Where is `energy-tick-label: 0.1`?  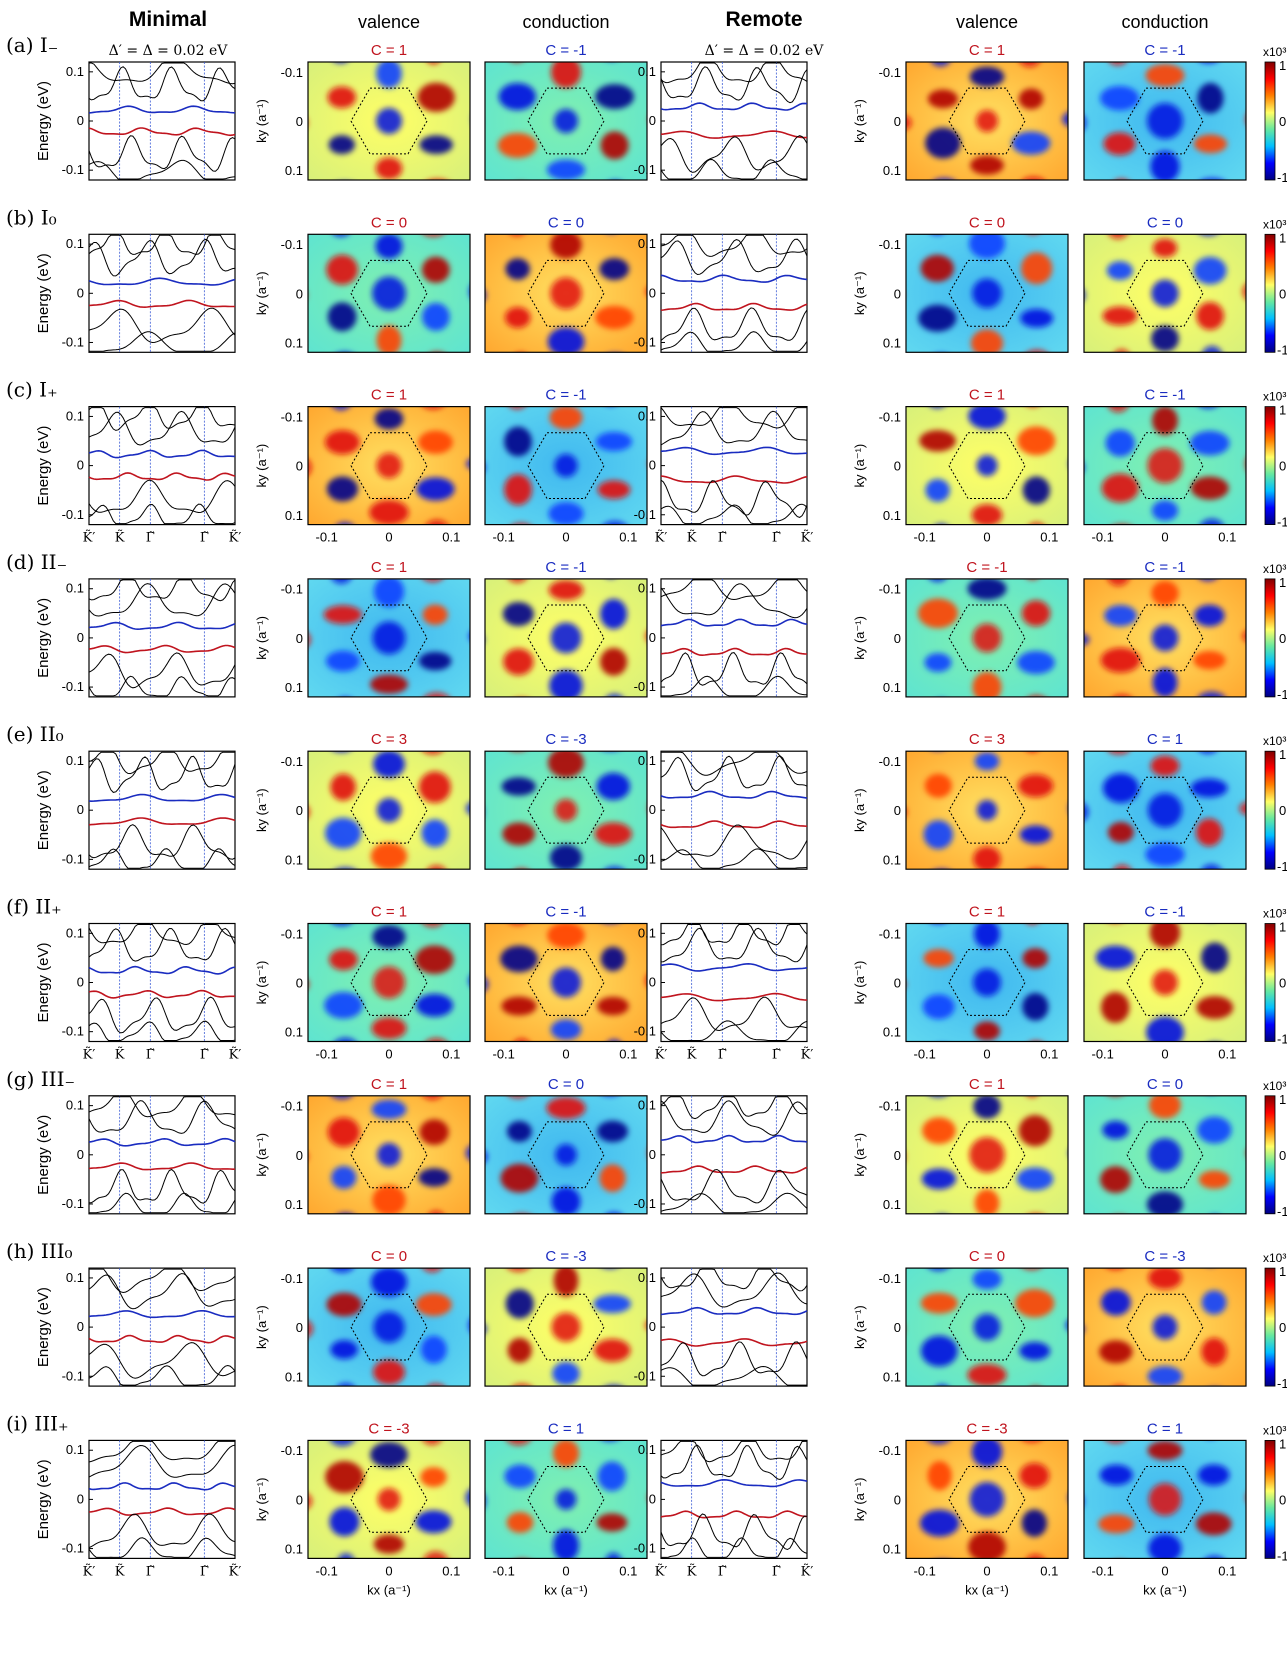 energy-tick-label: 0.1 is located at coordinates (75, 71).